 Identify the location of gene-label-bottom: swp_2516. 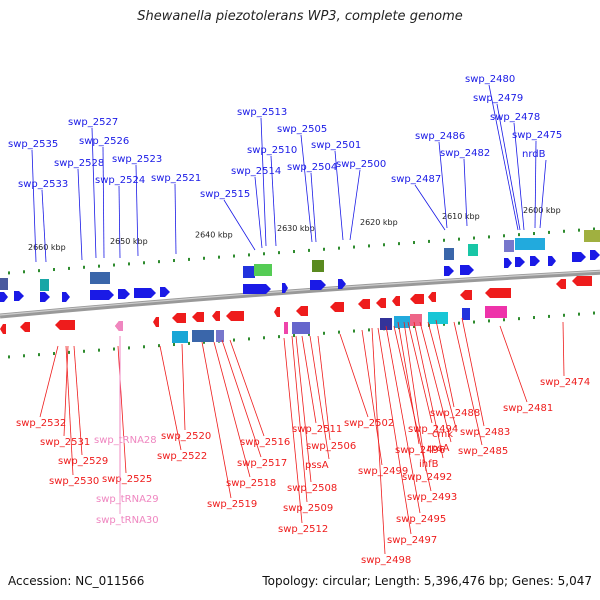
(265, 442).